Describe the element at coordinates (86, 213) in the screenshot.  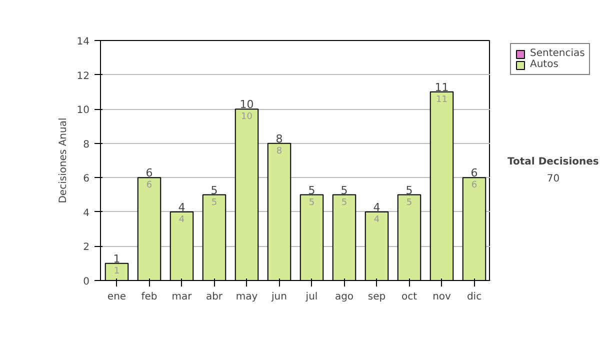
I see `y-tick-label: 4` at that location.